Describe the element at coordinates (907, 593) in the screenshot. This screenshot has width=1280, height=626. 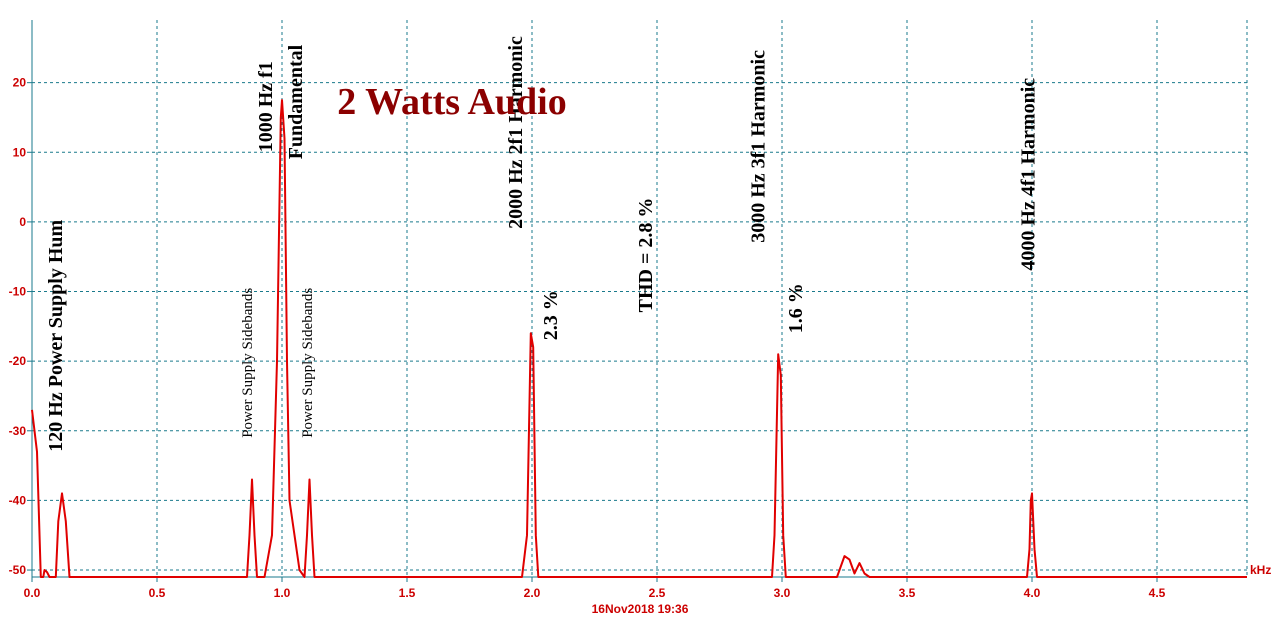
I see `x-tick-label: 3.5` at that location.